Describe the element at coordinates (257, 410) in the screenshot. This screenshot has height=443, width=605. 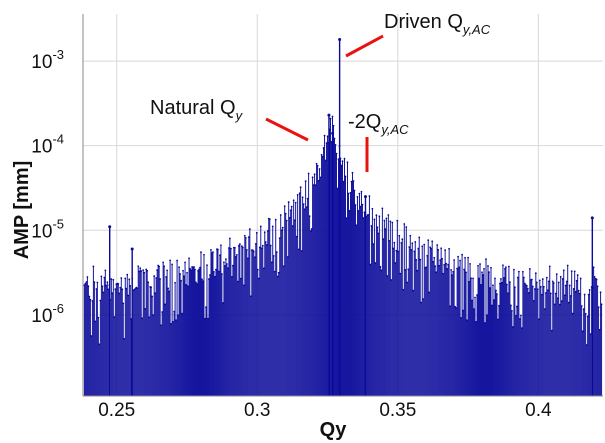
I see `x-tick-label-1: 0.3` at that location.